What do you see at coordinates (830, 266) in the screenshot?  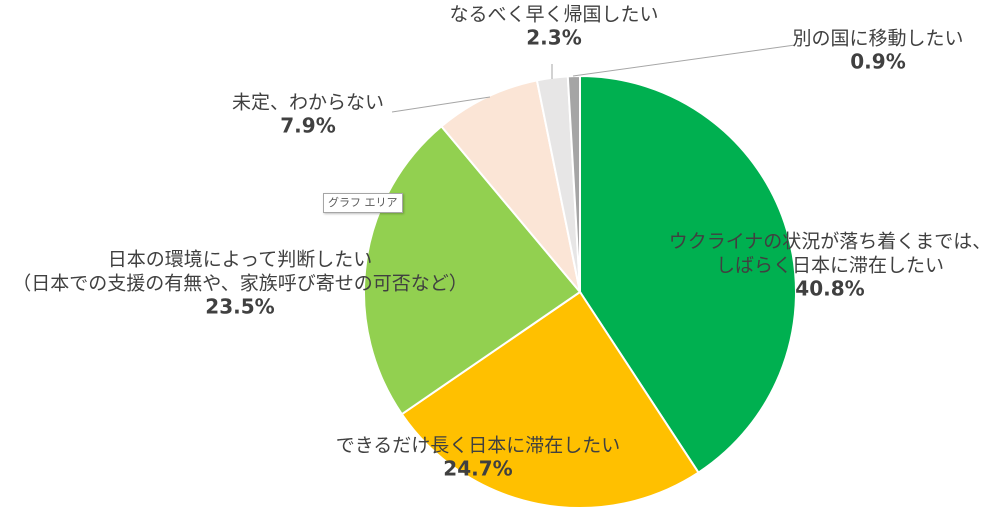 I see `slice-label-1-line-2: しばらく日本に滞在したい` at bounding box center [830, 266].